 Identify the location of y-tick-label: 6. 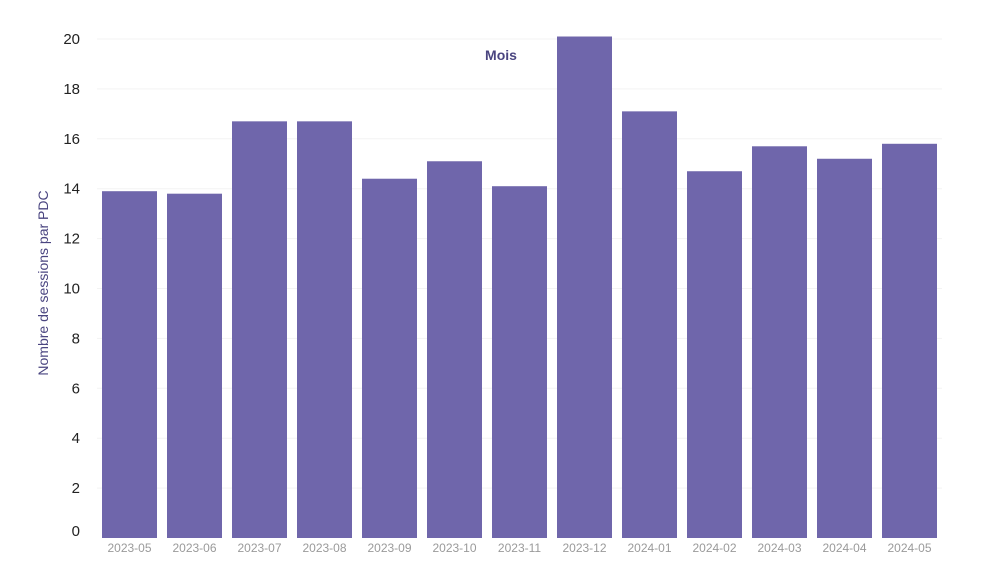
(76, 388).